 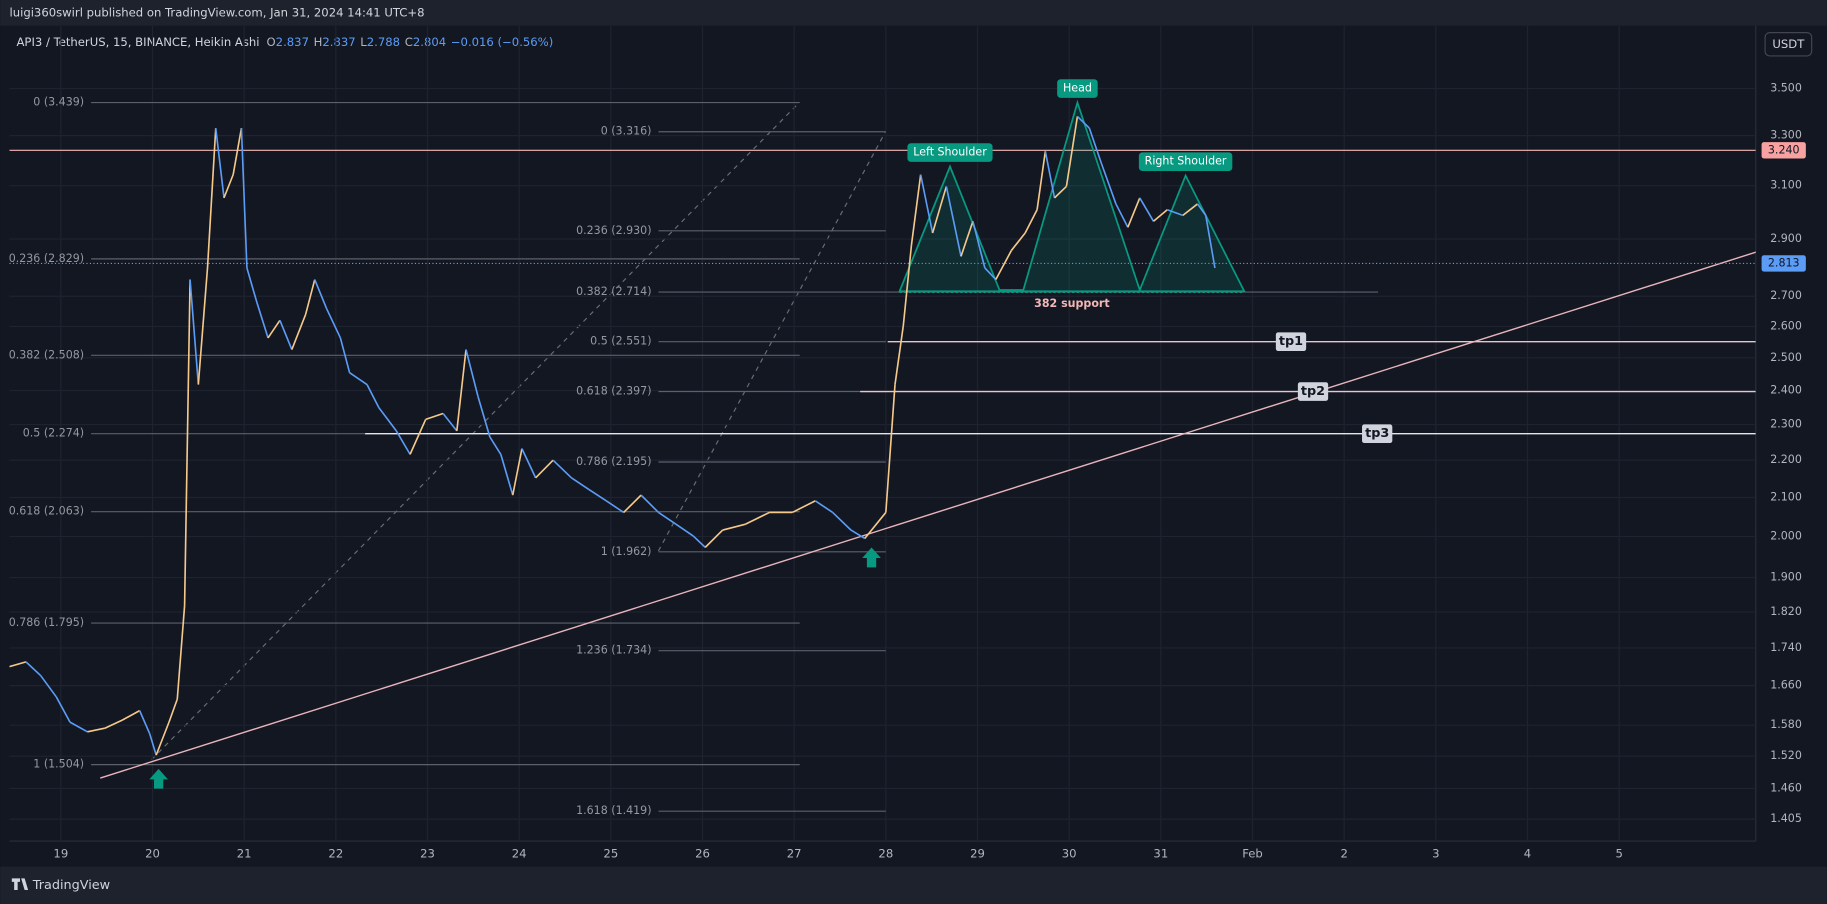 What do you see at coordinates (613, 230) in the screenshot?
I see `fib-label: 0.236 (2.930)` at bounding box center [613, 230].